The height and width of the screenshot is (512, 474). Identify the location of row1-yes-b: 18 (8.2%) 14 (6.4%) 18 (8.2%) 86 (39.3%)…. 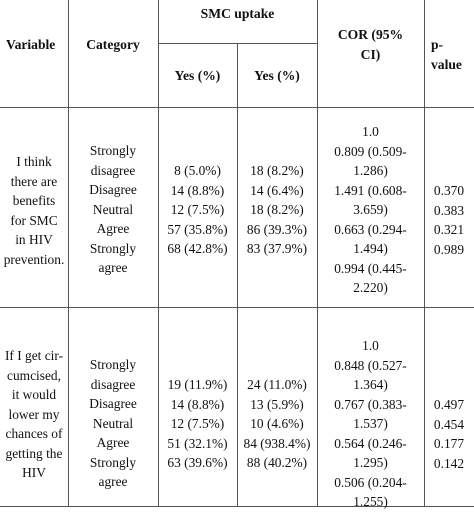
(277, 210).